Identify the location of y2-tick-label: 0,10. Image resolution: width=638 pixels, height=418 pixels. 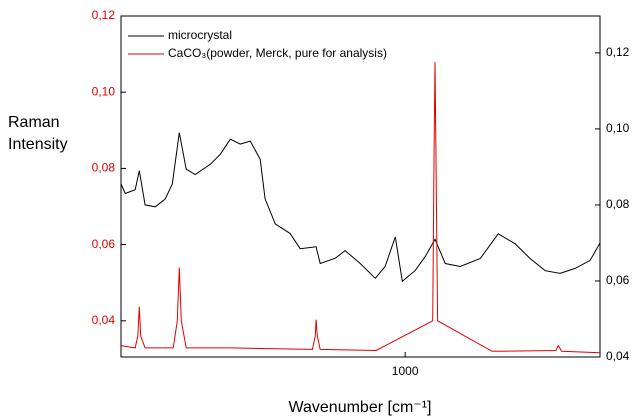
(618, 128).